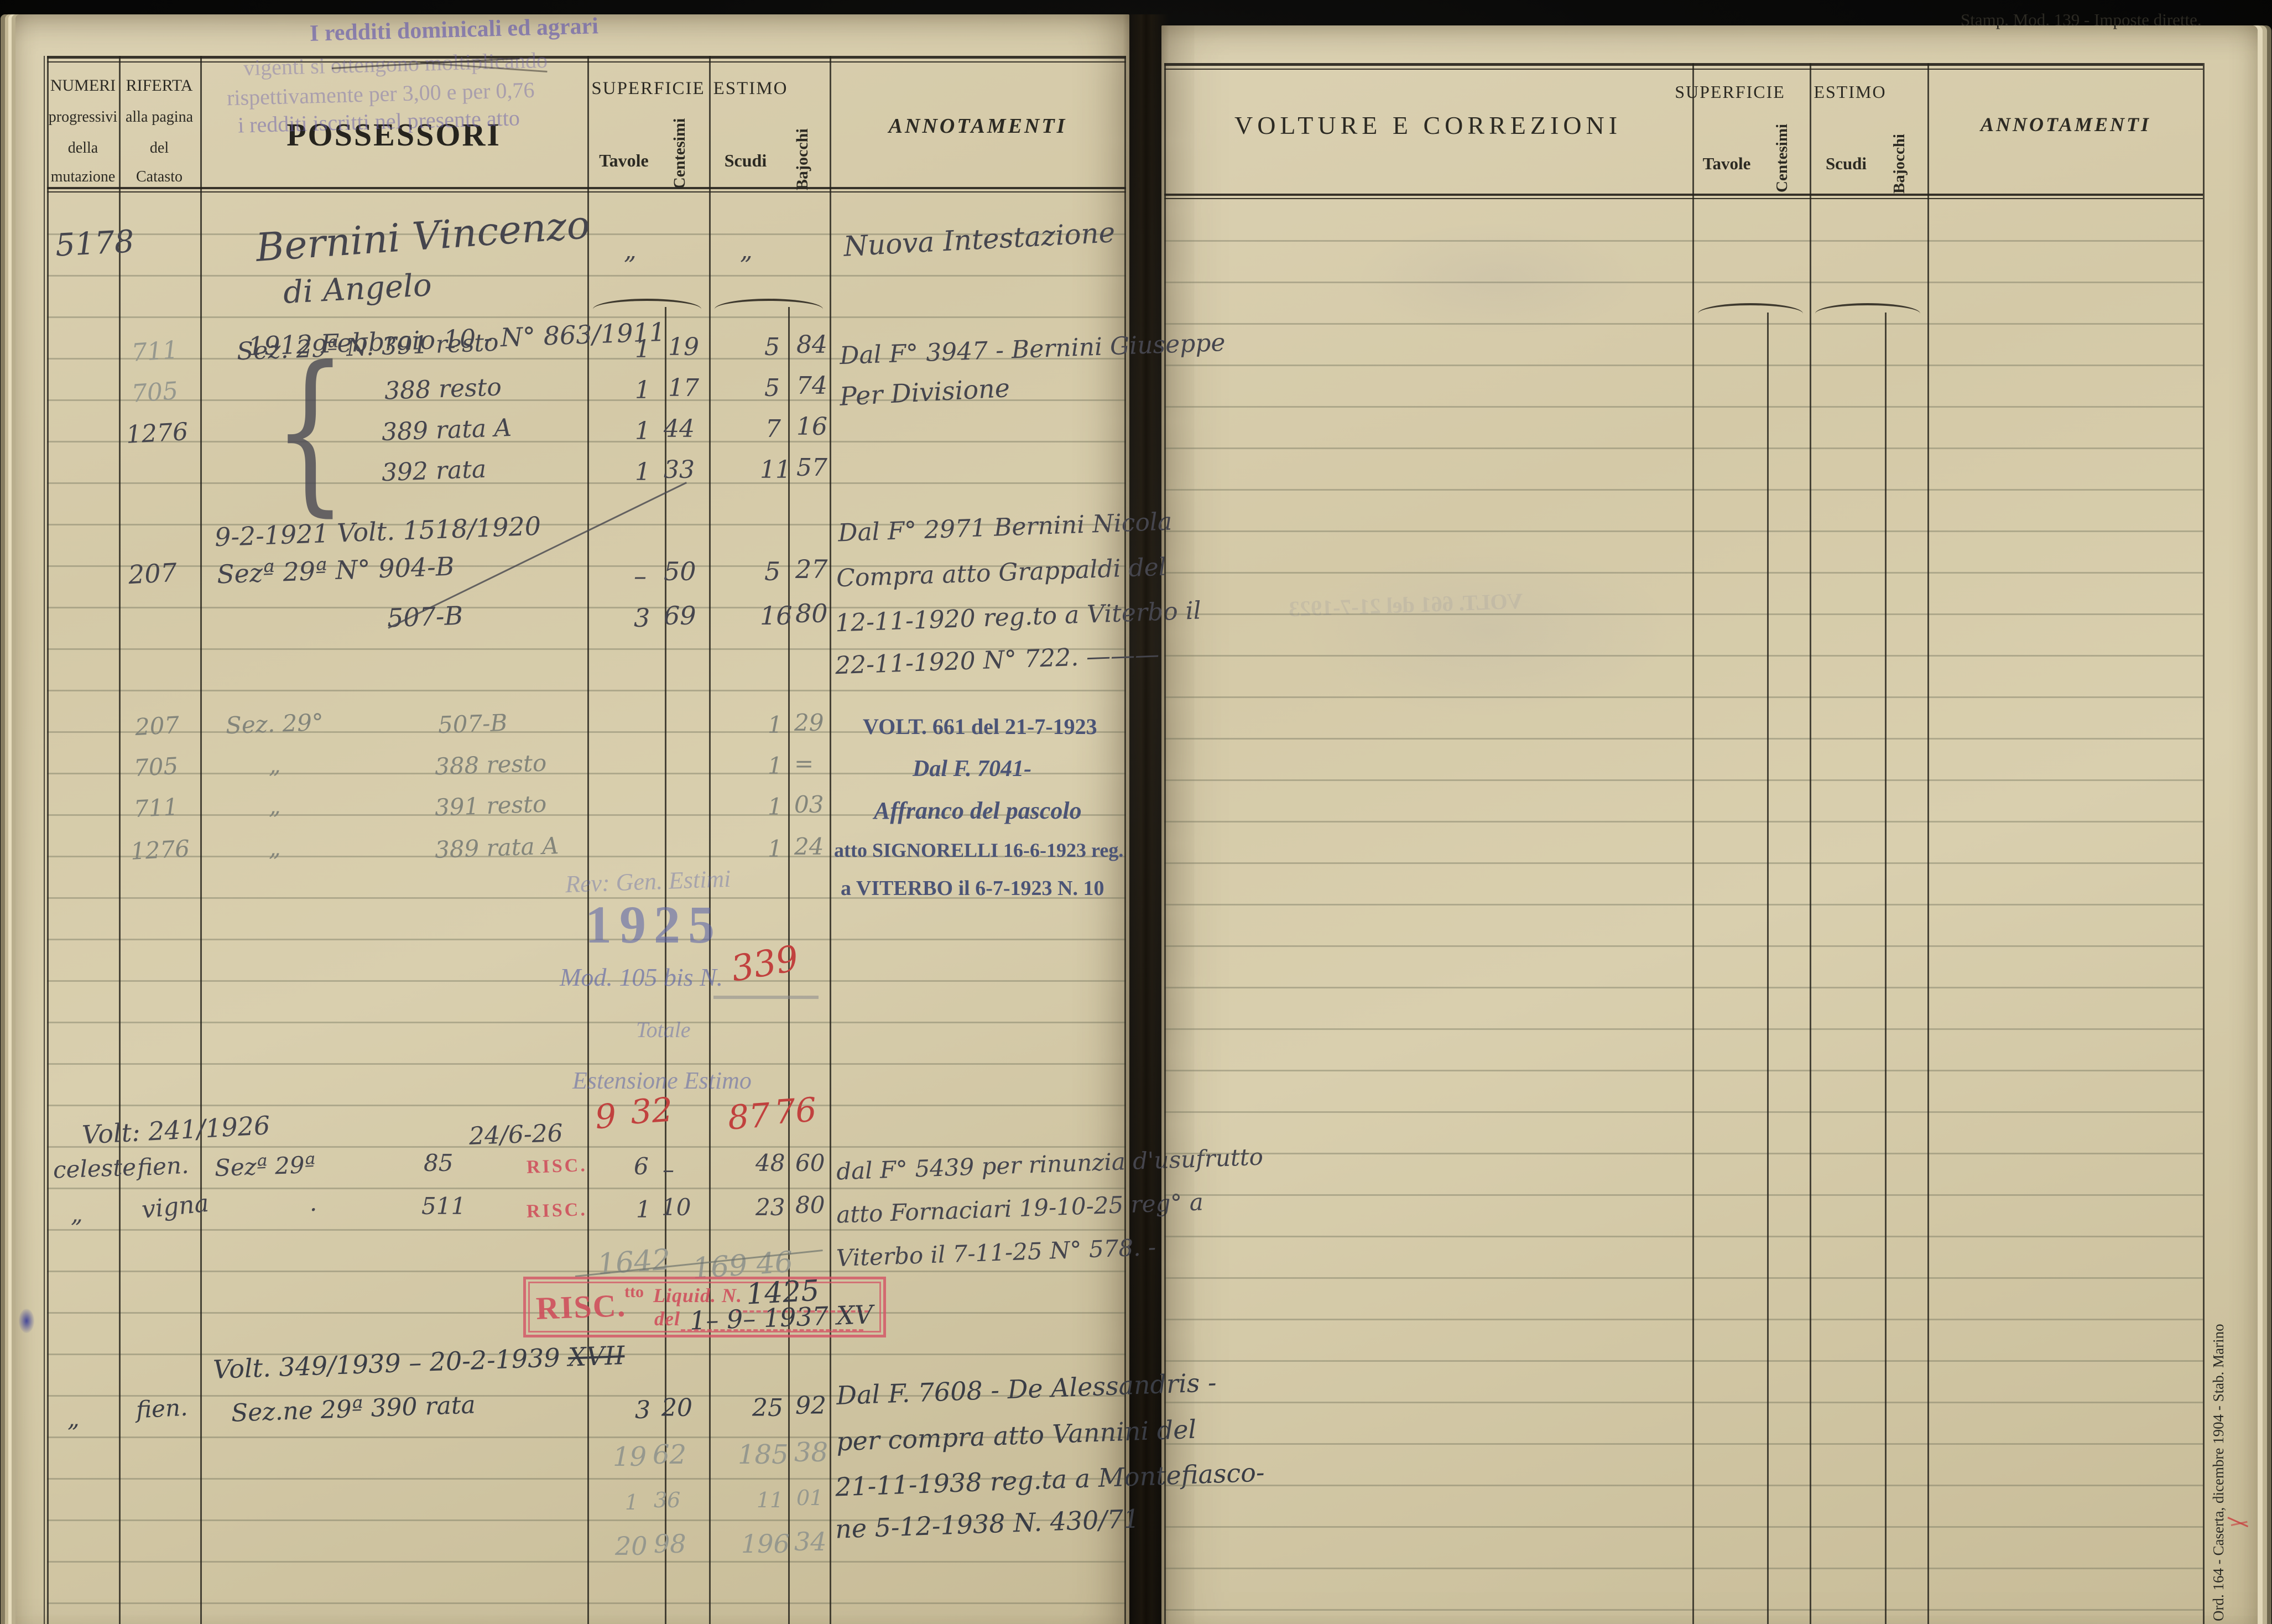 The image size is (2272, 1624). Describe the element at coordinates (446, 430) in the screenshot. I see `parcel-389: 389 rata A` at that location.